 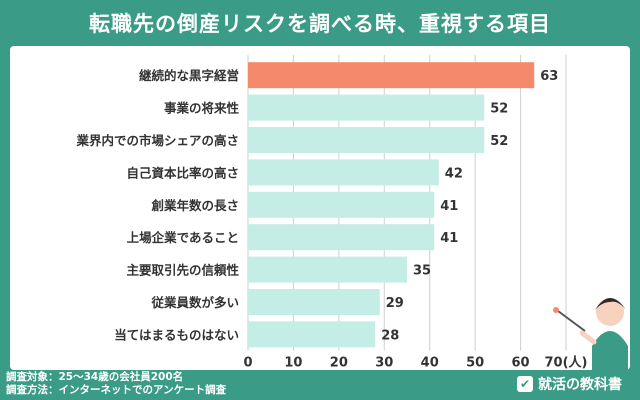 I want to click on x-axis-ticks: 0 10 20 30 40 50 60 70(人), so click(x=415, y=362).